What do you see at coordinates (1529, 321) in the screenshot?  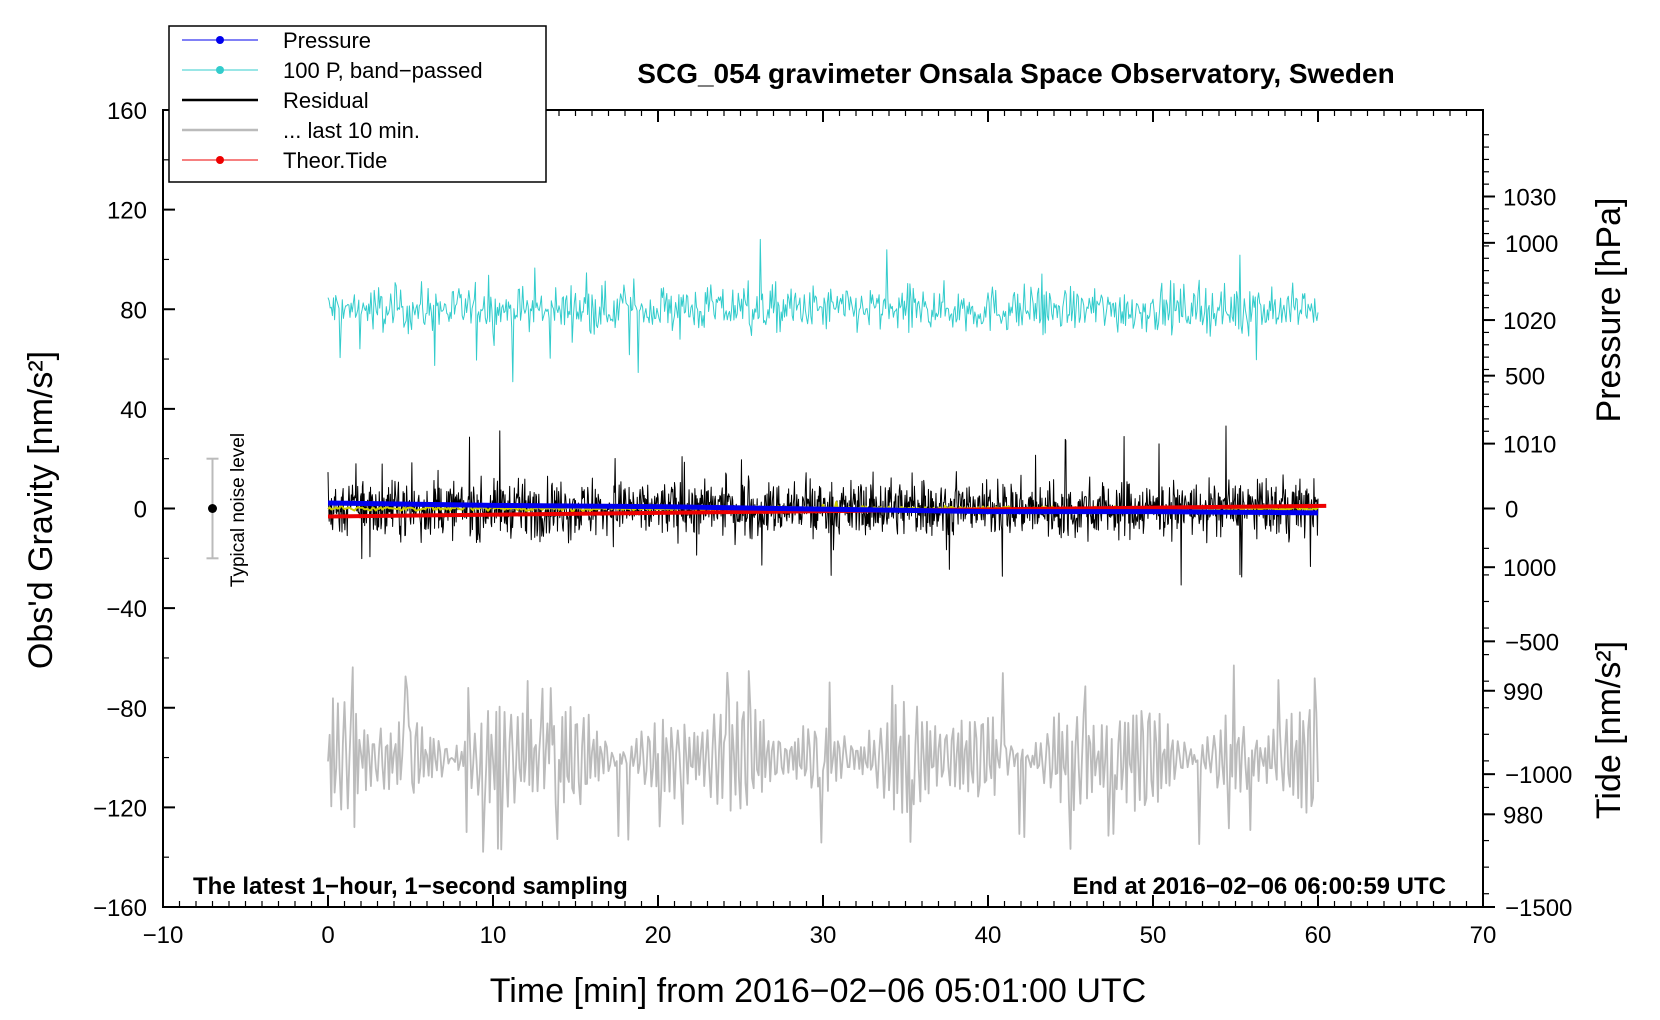 I see `y-tick-label-pressure: 1020` at bounding box center [1529, 321].